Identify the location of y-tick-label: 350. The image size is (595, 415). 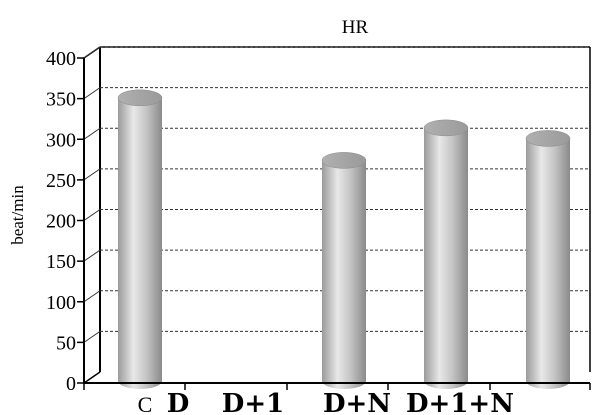
(61, 100).